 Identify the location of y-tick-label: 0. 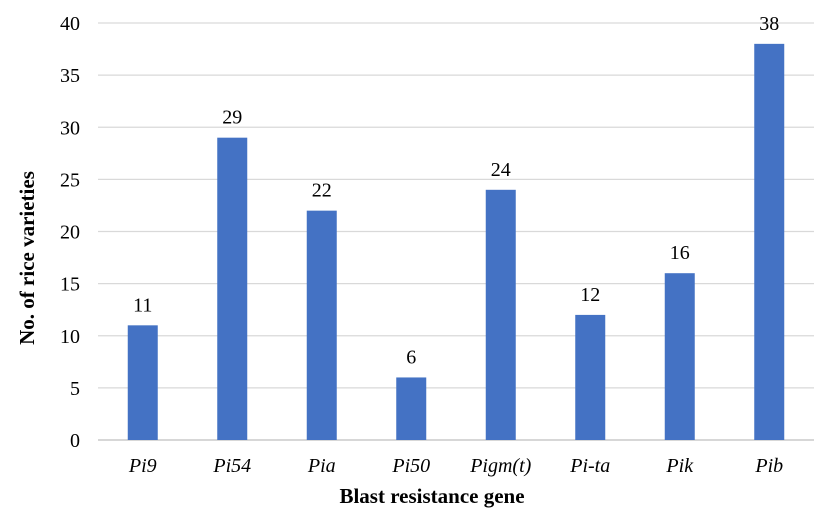
(75, 441).